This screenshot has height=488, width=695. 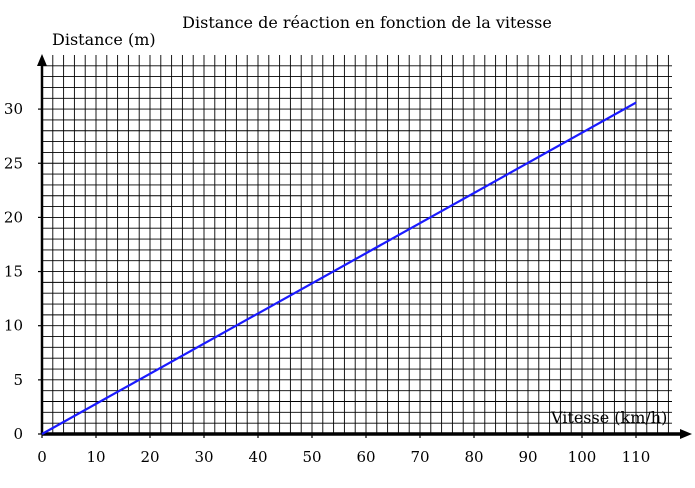 I want to click on y-axis-arrowhead, so click(x=42, y=60).